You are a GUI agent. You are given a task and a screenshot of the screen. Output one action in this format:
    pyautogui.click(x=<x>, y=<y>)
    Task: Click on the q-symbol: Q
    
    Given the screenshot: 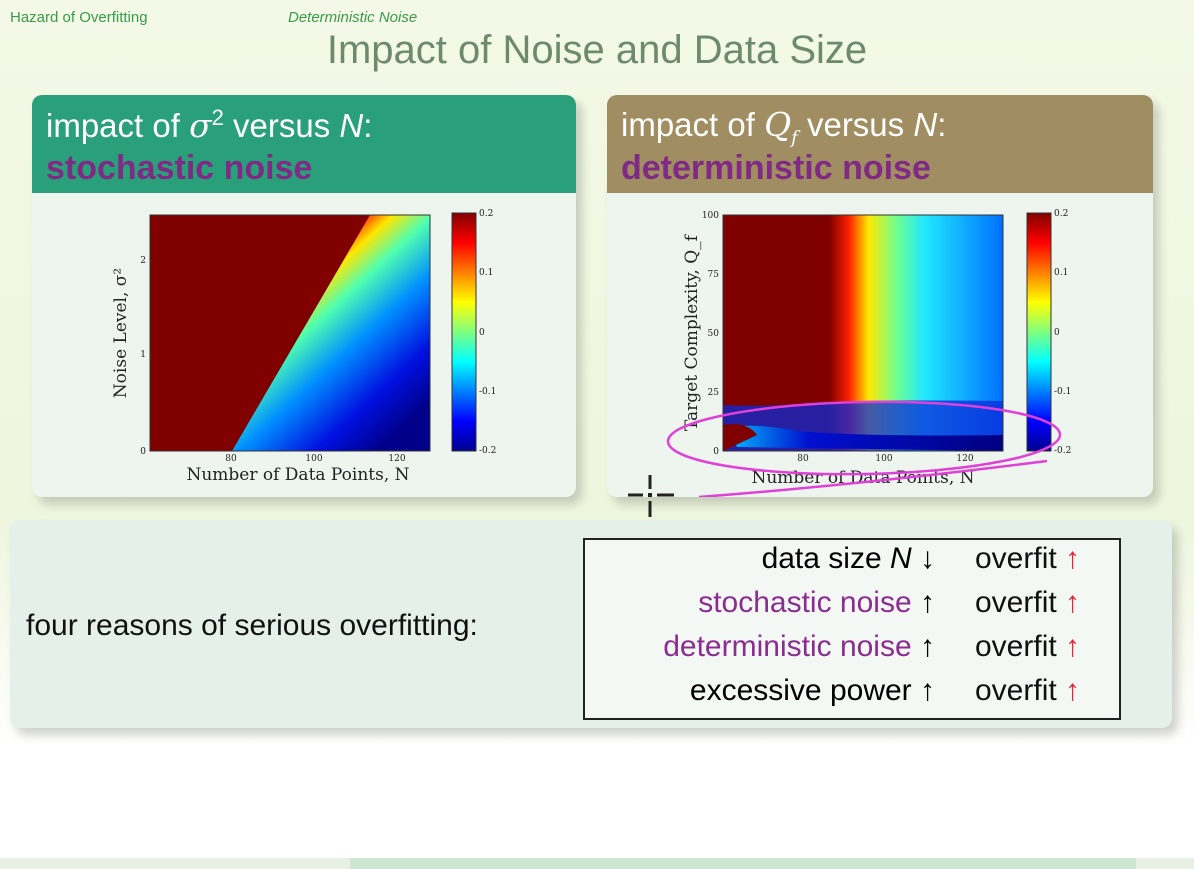 What is the action you would take?
    pyautogui.click(x=778, y=124)
    